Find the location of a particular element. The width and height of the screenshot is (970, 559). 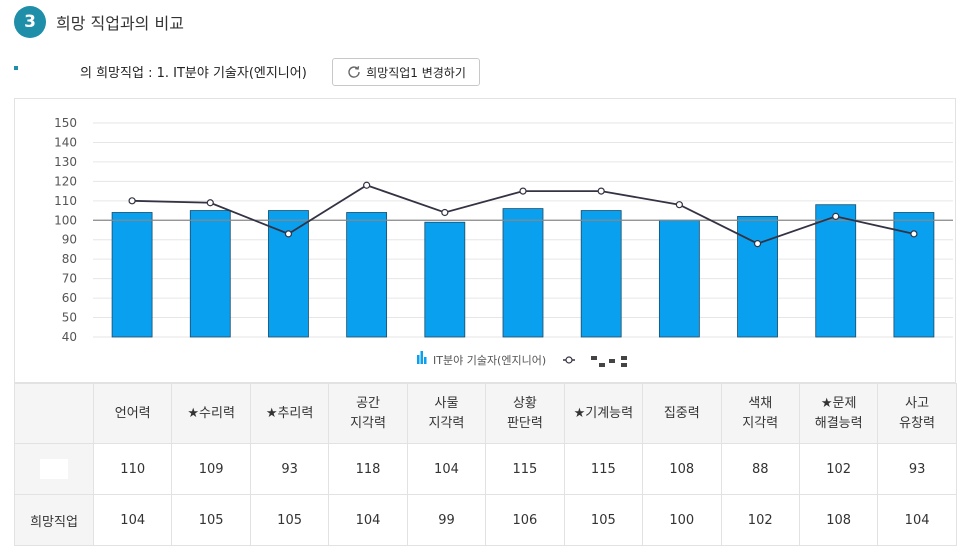

change-job-button: 희망직업1 변경하기 is located at coordinates (406, 72).